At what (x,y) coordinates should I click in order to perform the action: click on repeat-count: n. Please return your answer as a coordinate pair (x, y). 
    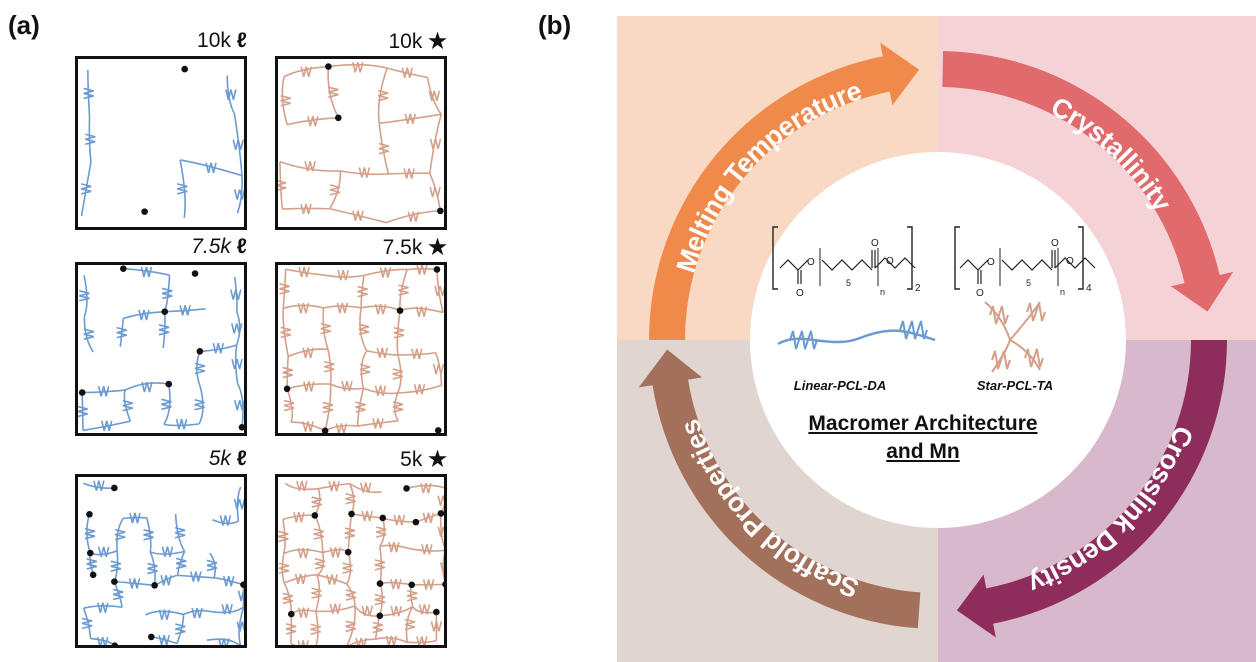
    Looking at the image, I should click on (1062, 292).